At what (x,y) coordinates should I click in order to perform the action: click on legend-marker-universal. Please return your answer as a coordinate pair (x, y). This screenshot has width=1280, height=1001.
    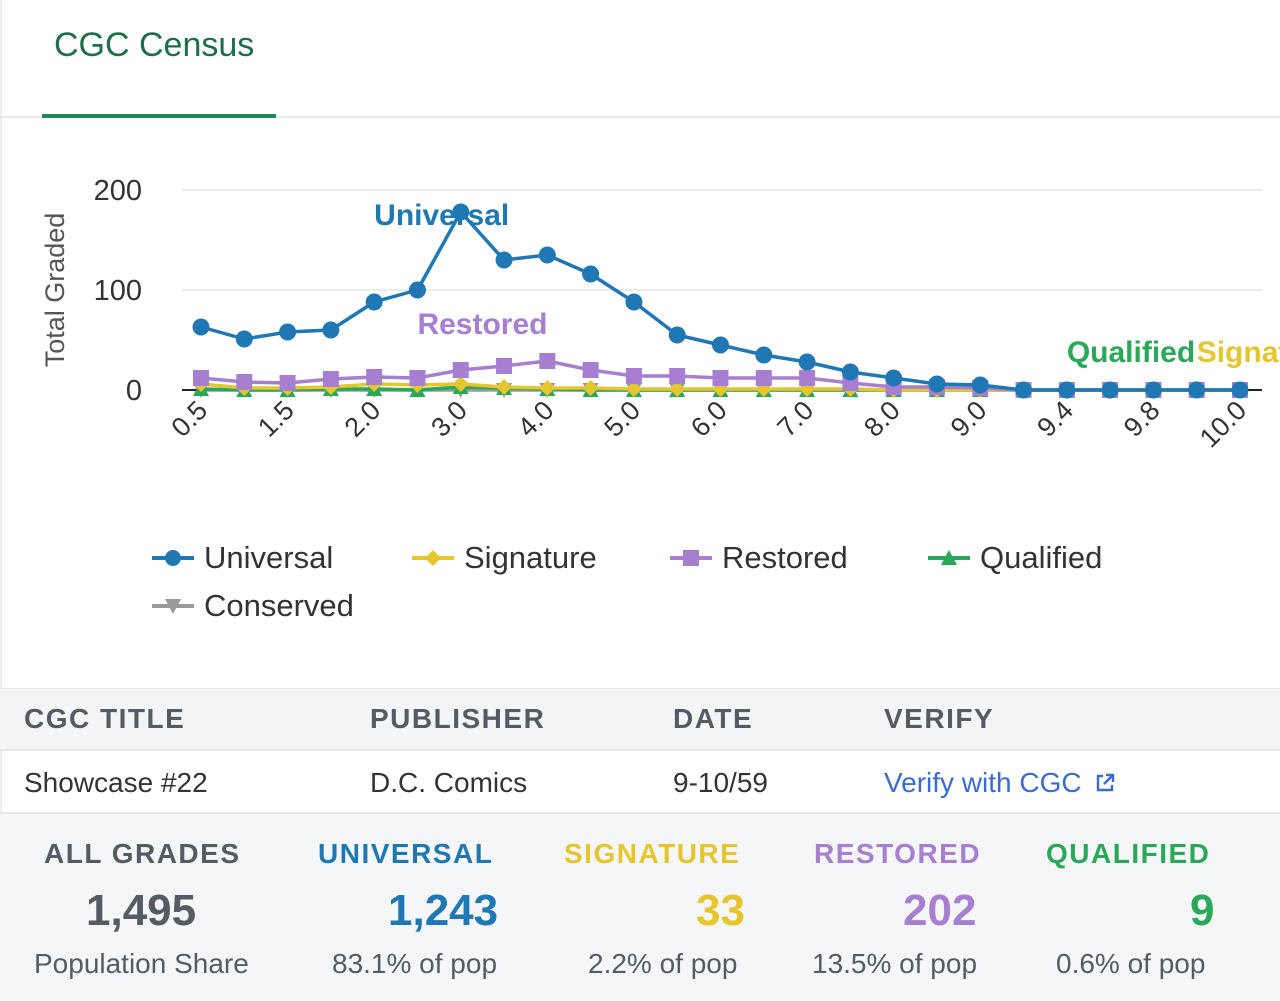
    Looking at the image, I should click on (173, 558).